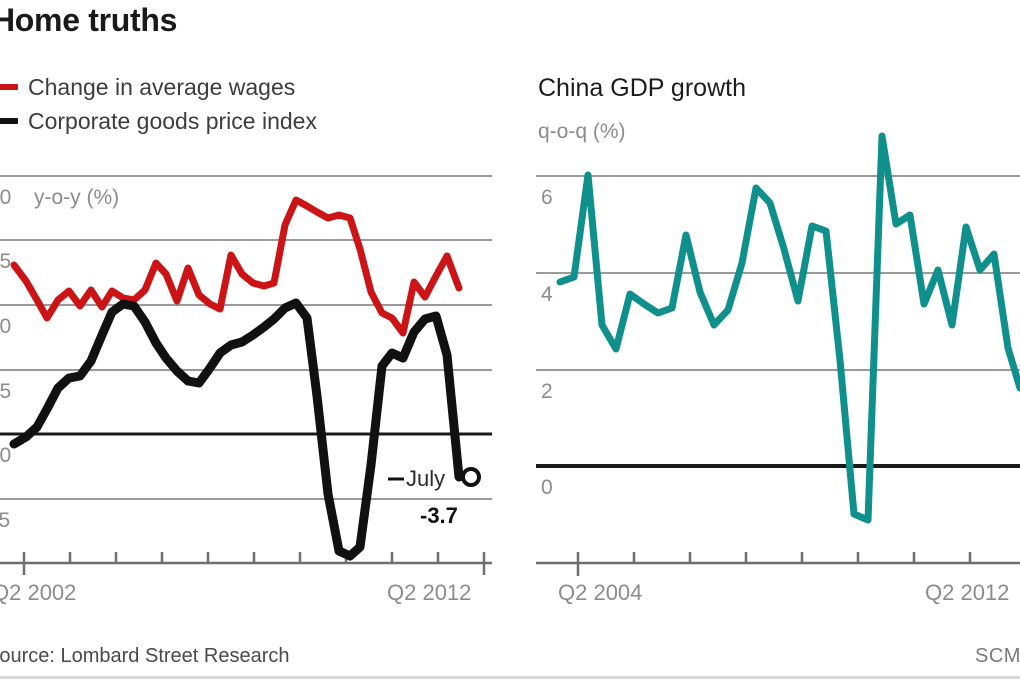 Image resolution: width=1020 pixels, height=680 pixels. What do you see at coordinates (6, 455) in the screenshot?
I see `left-ytick-0-0: 0.0` at bounding box center [6, 455].